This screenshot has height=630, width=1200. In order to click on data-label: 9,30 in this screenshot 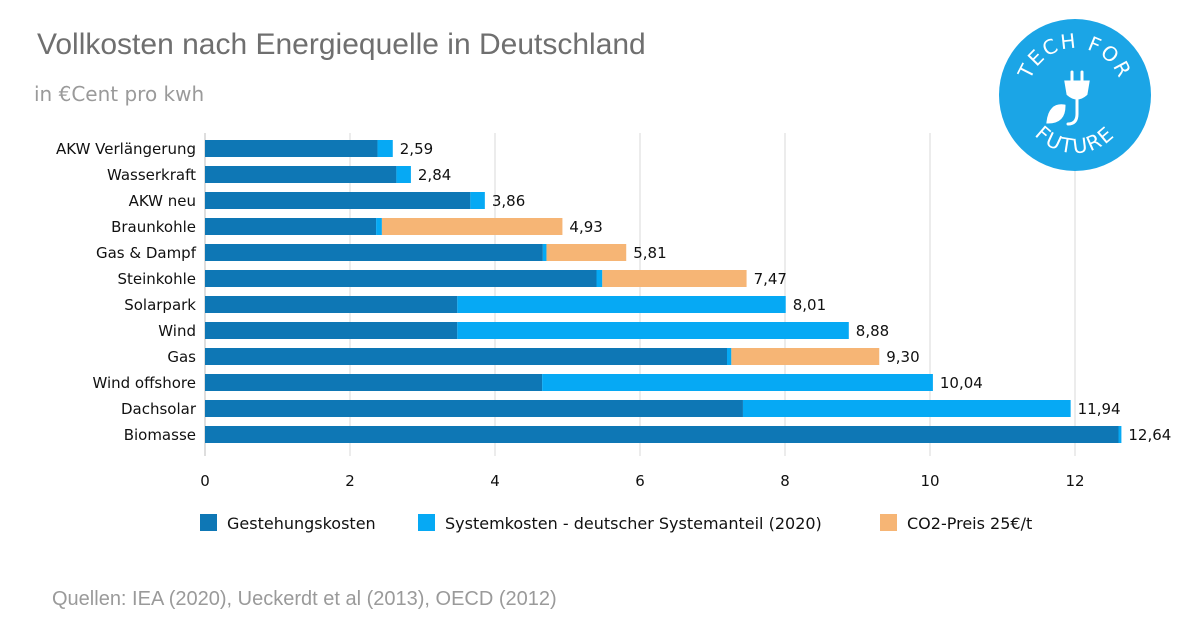, I will do `click(902, 357)`.